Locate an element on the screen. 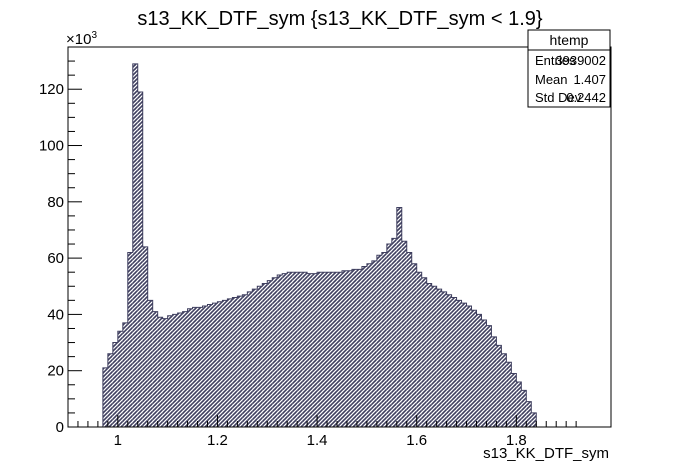 This screenshot has width=678, height=475. stats-entries-value: 3939002 is located at coordinates (580, 60).